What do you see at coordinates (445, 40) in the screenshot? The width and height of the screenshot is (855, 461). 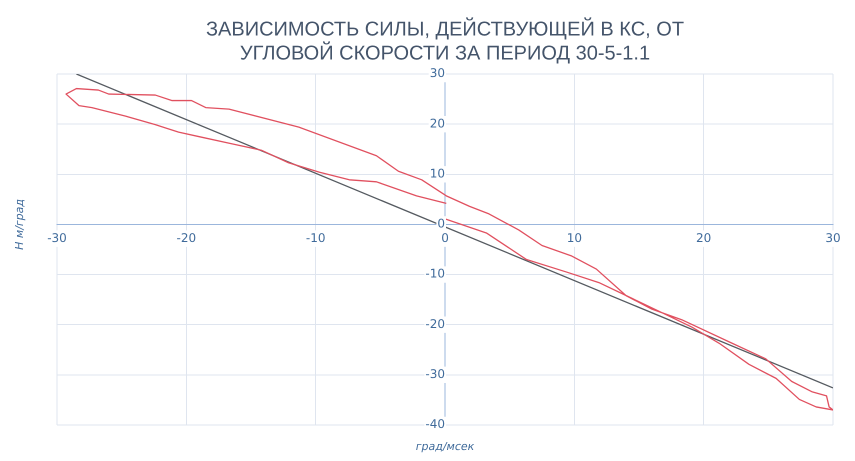 I see `chart-title: ЗАВИСИМОСТЬ СИЛЫ, ДЕЙСТВУЮЩЕЙ В КС, ОТ УГЛОВОЙ СКОРОСТИ ЗА ПЕРИОД 30-5-1.1` at bounding box center [445, 40].